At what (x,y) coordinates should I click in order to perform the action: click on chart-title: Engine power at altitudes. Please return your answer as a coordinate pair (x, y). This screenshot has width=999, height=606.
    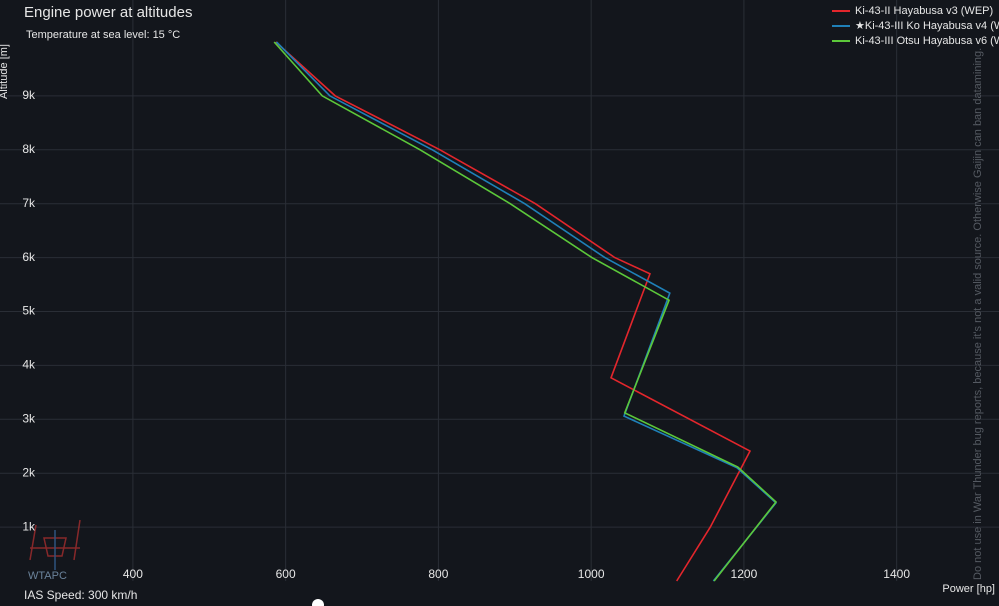
    Looking at the image, I should click on (108, 12).